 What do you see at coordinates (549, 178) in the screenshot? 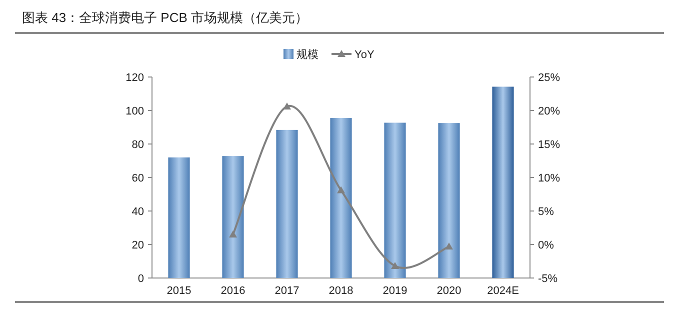
I see `y2-tick-label: 10%` at bounding box center [549, 178].